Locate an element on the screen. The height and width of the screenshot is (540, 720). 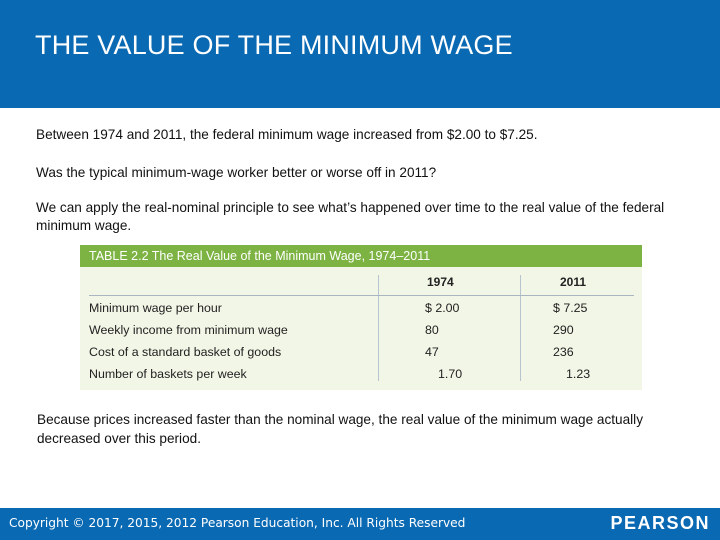
pearson-logo: PEARSON is located at coordinates (660, 523).